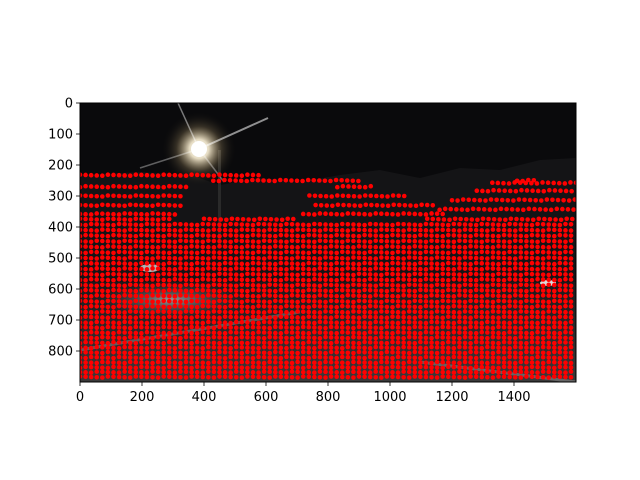 The height and width of the screenshot is (480, 640). What do you see at coordinates (327, 306) in the screenshot?
I see `scan-row` at bounding box center [327, 306].